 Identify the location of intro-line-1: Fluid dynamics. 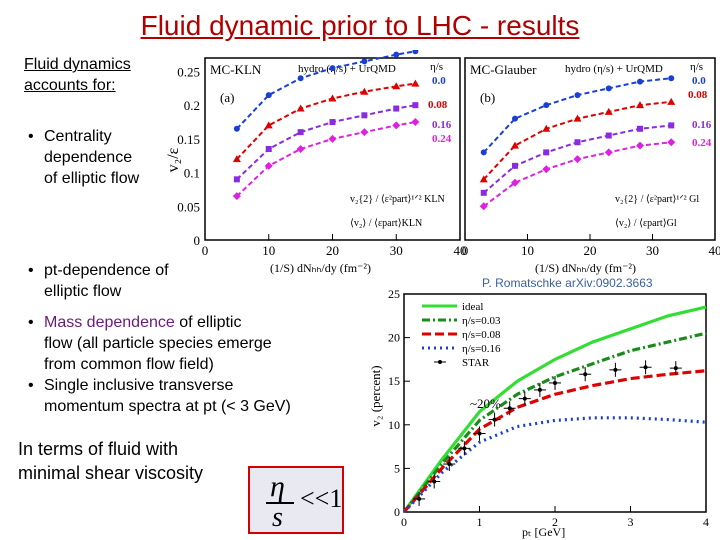
(77, 64).